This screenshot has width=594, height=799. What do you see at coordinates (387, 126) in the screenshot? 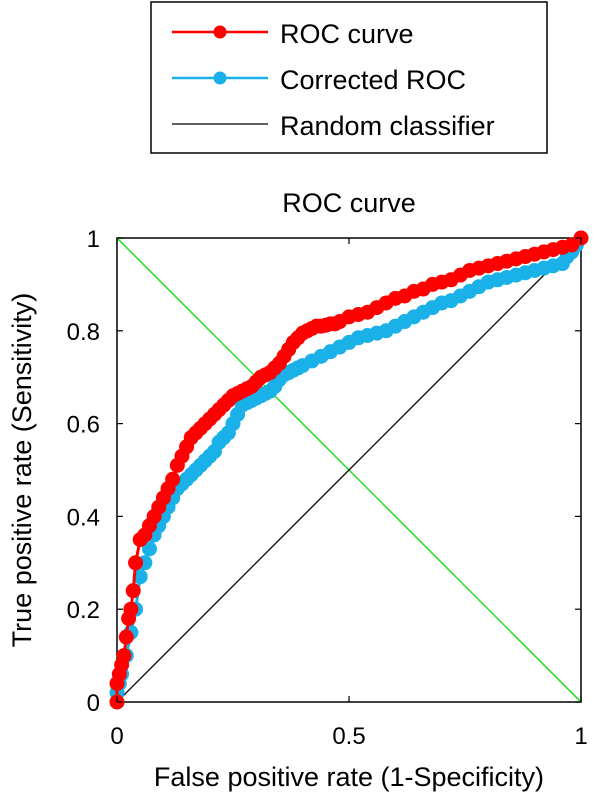
I see `legend-label-random: Random classifier` at bounding box center [387, 126].